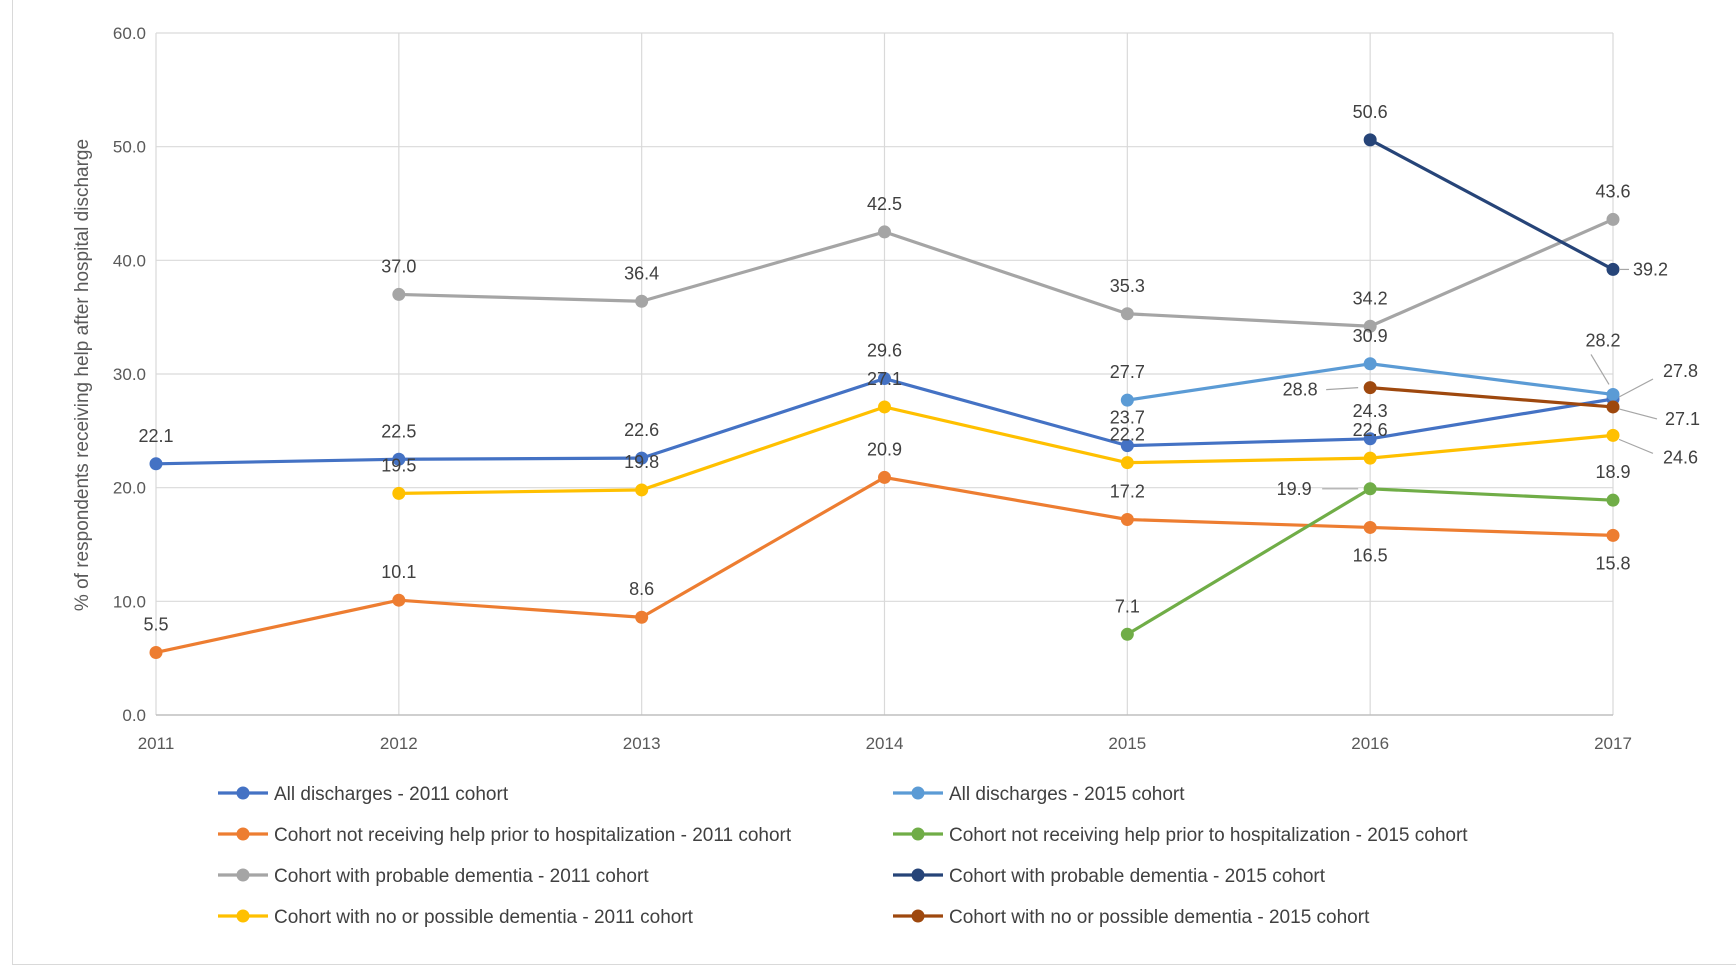  Describe the element at coordinates (1127, 435) in the screenshot. I see `data-label: 22.2` at that location.